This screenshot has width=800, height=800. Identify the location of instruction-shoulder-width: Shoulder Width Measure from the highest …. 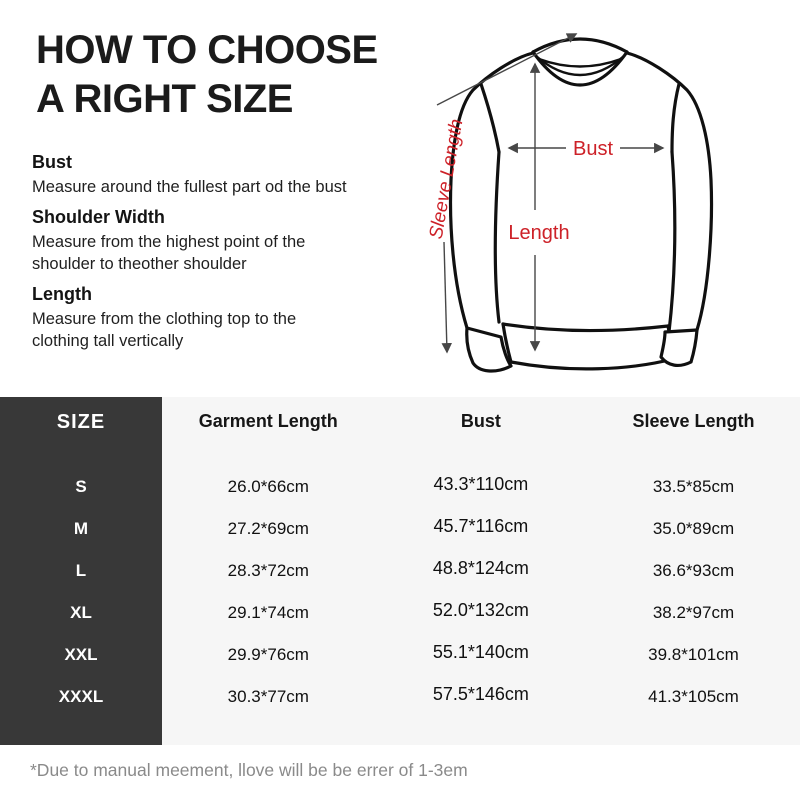
(227, 241).